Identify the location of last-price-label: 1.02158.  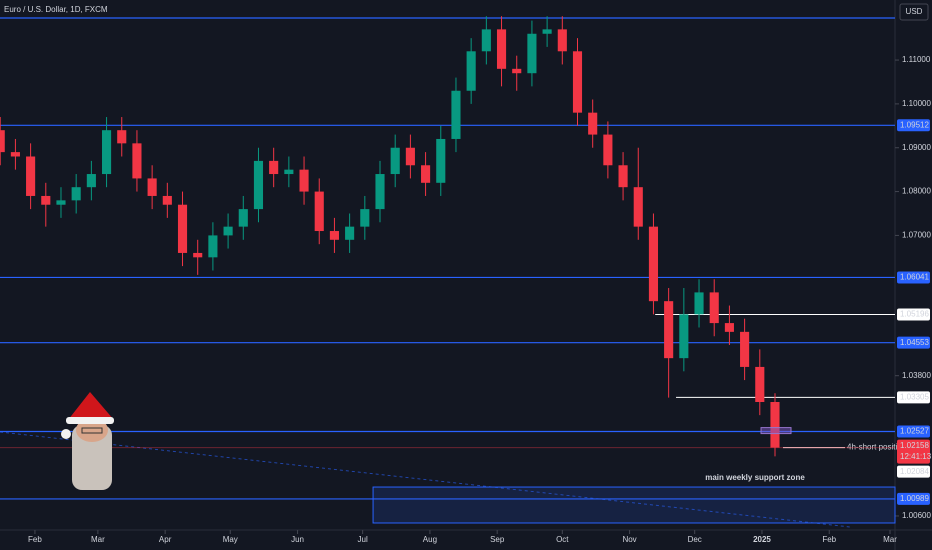
(914, 445).